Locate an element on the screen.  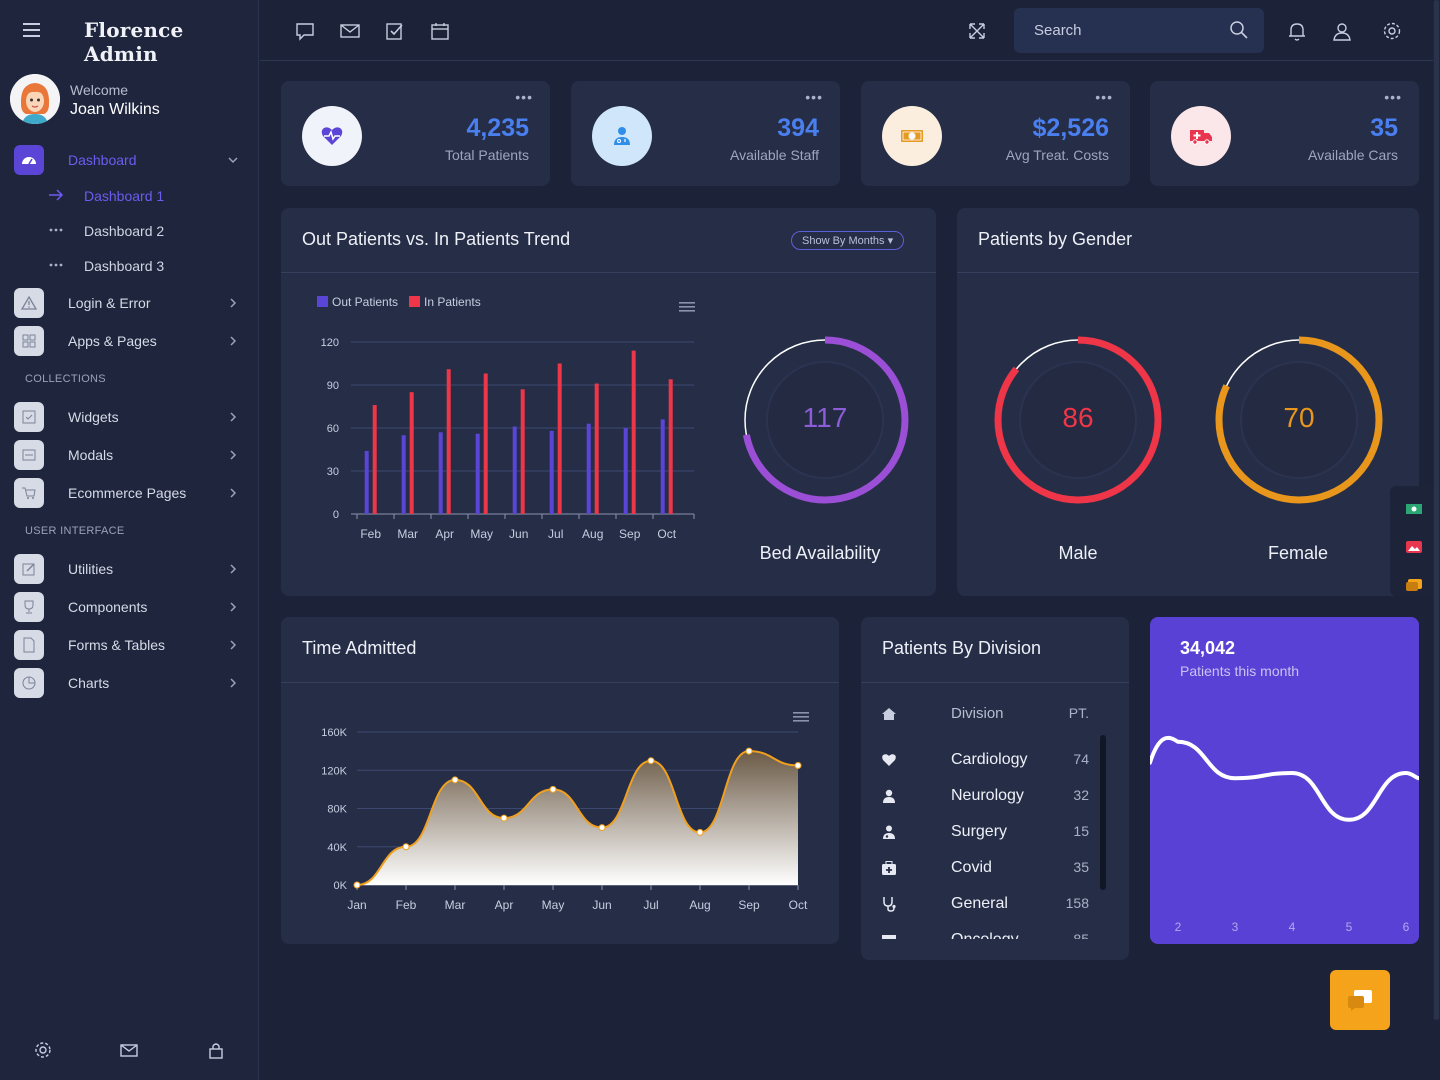
x-tick-label: May is located at coordinates (481, 534).